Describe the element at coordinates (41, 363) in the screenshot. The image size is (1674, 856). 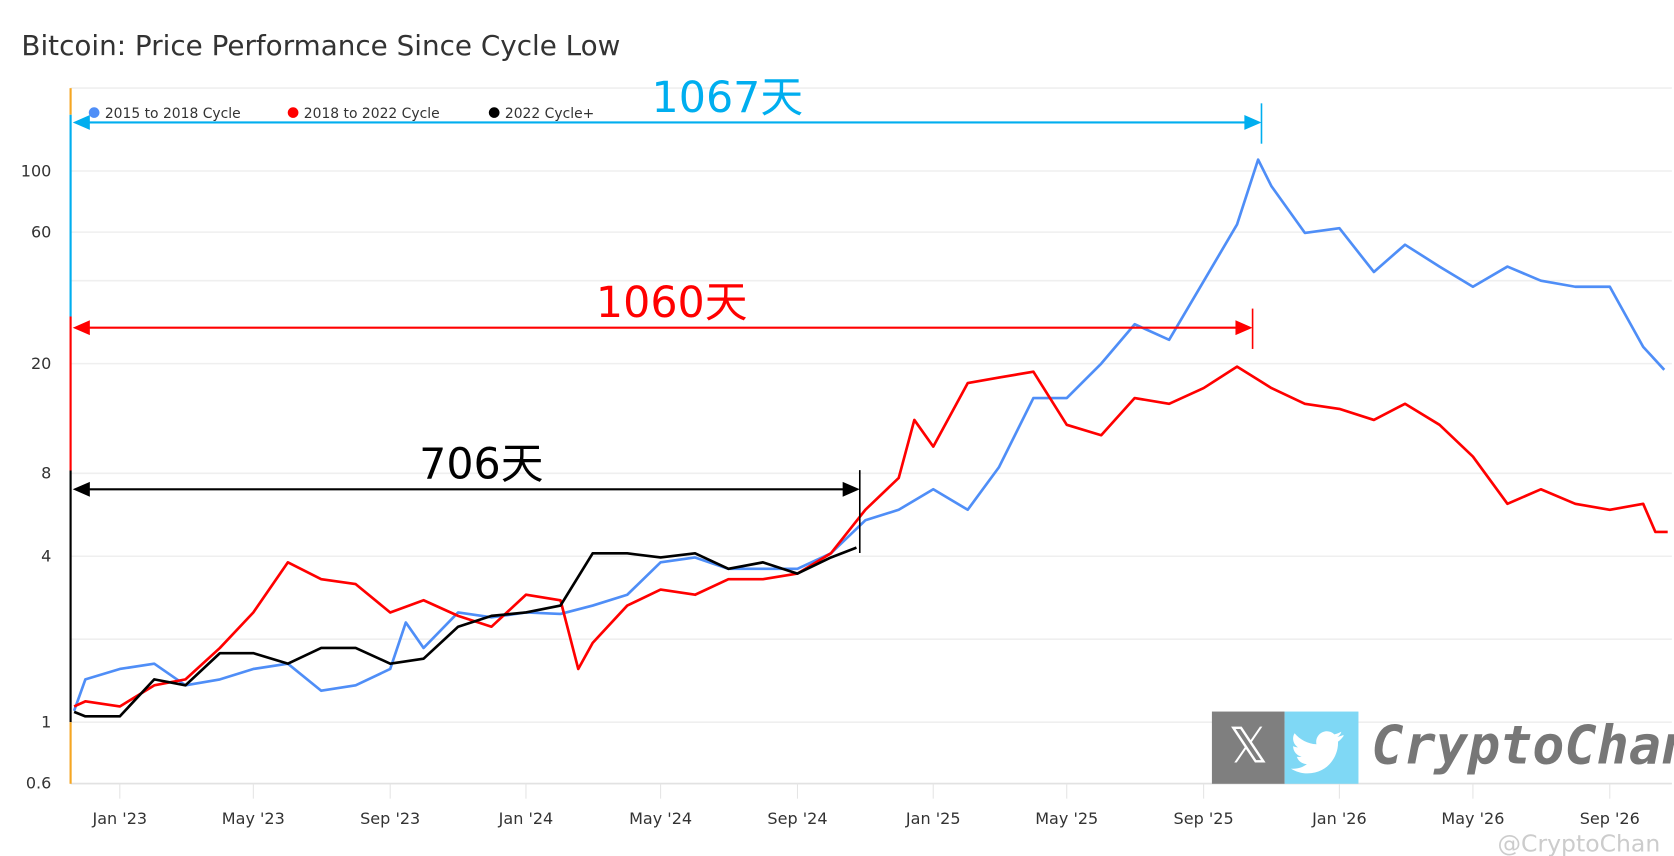
I see `y-tick-label: 20` at that location.